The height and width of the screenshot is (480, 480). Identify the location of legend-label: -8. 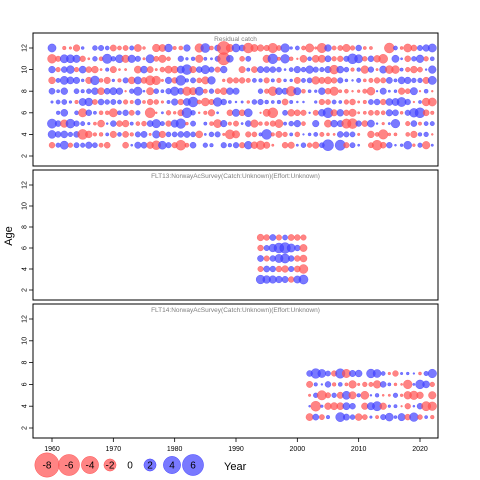
(47, 466).